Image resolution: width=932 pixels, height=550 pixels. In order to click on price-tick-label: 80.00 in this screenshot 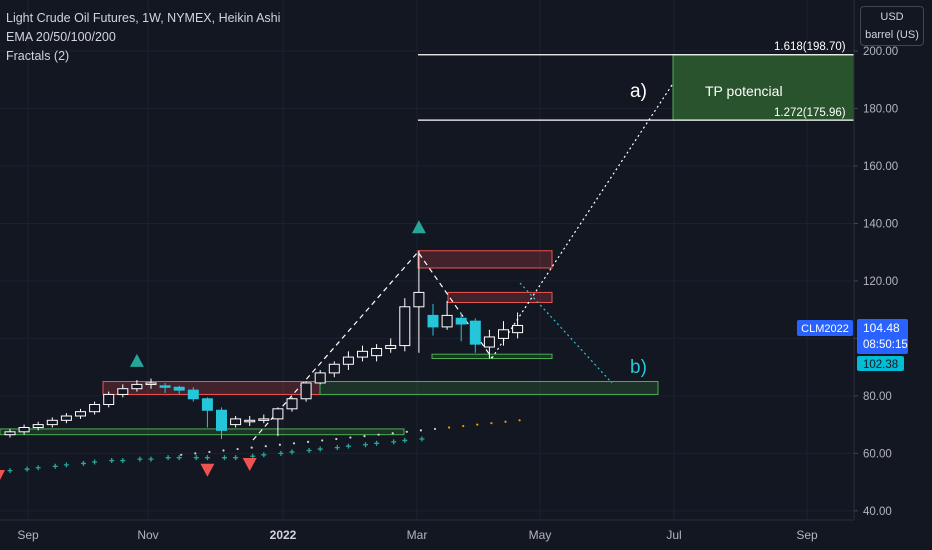, I will do `click(877, 397)`.